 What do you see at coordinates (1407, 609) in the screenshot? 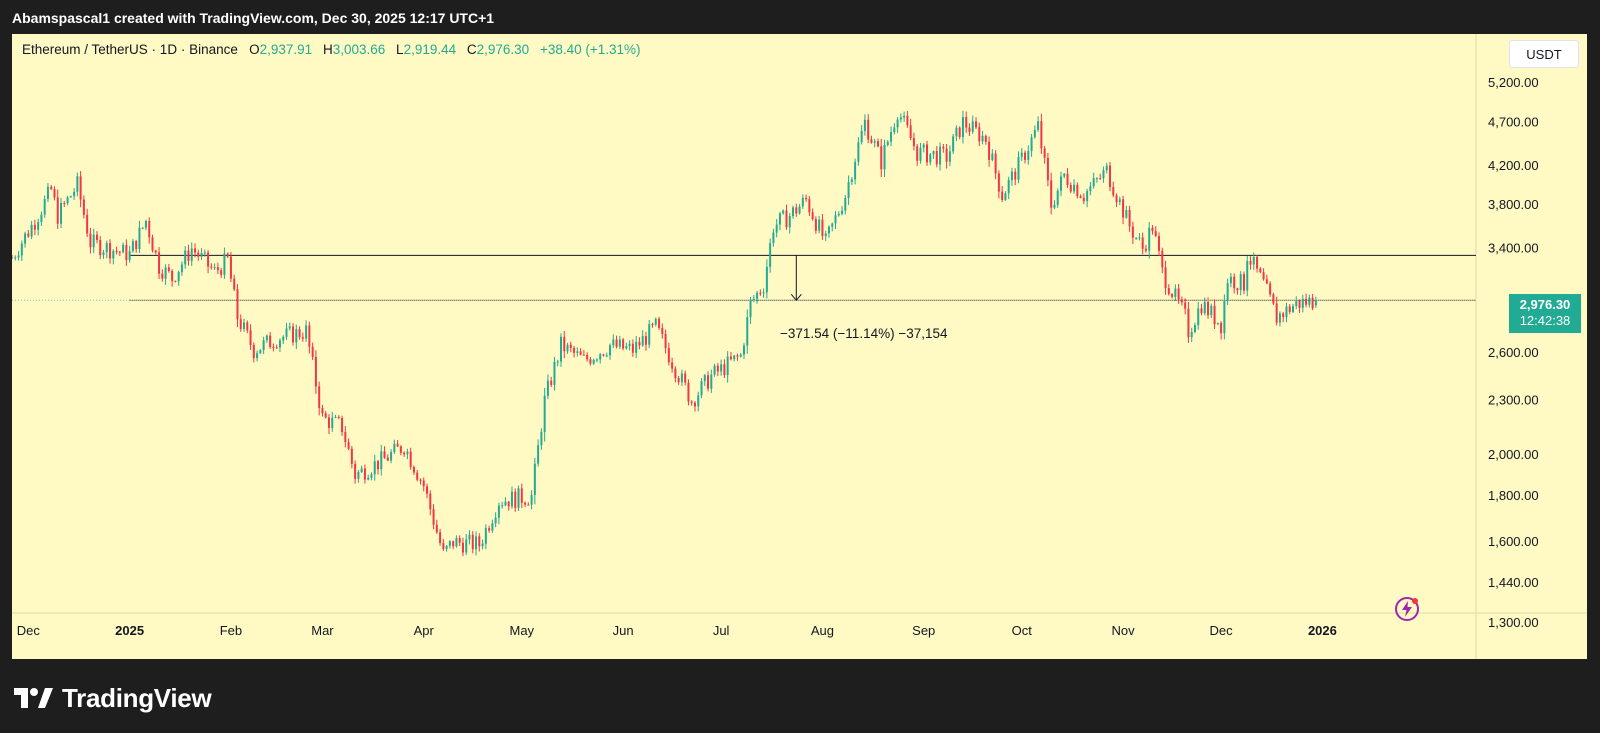
I see `lightning-bolt-icon` at bounding box center [1407, 609].